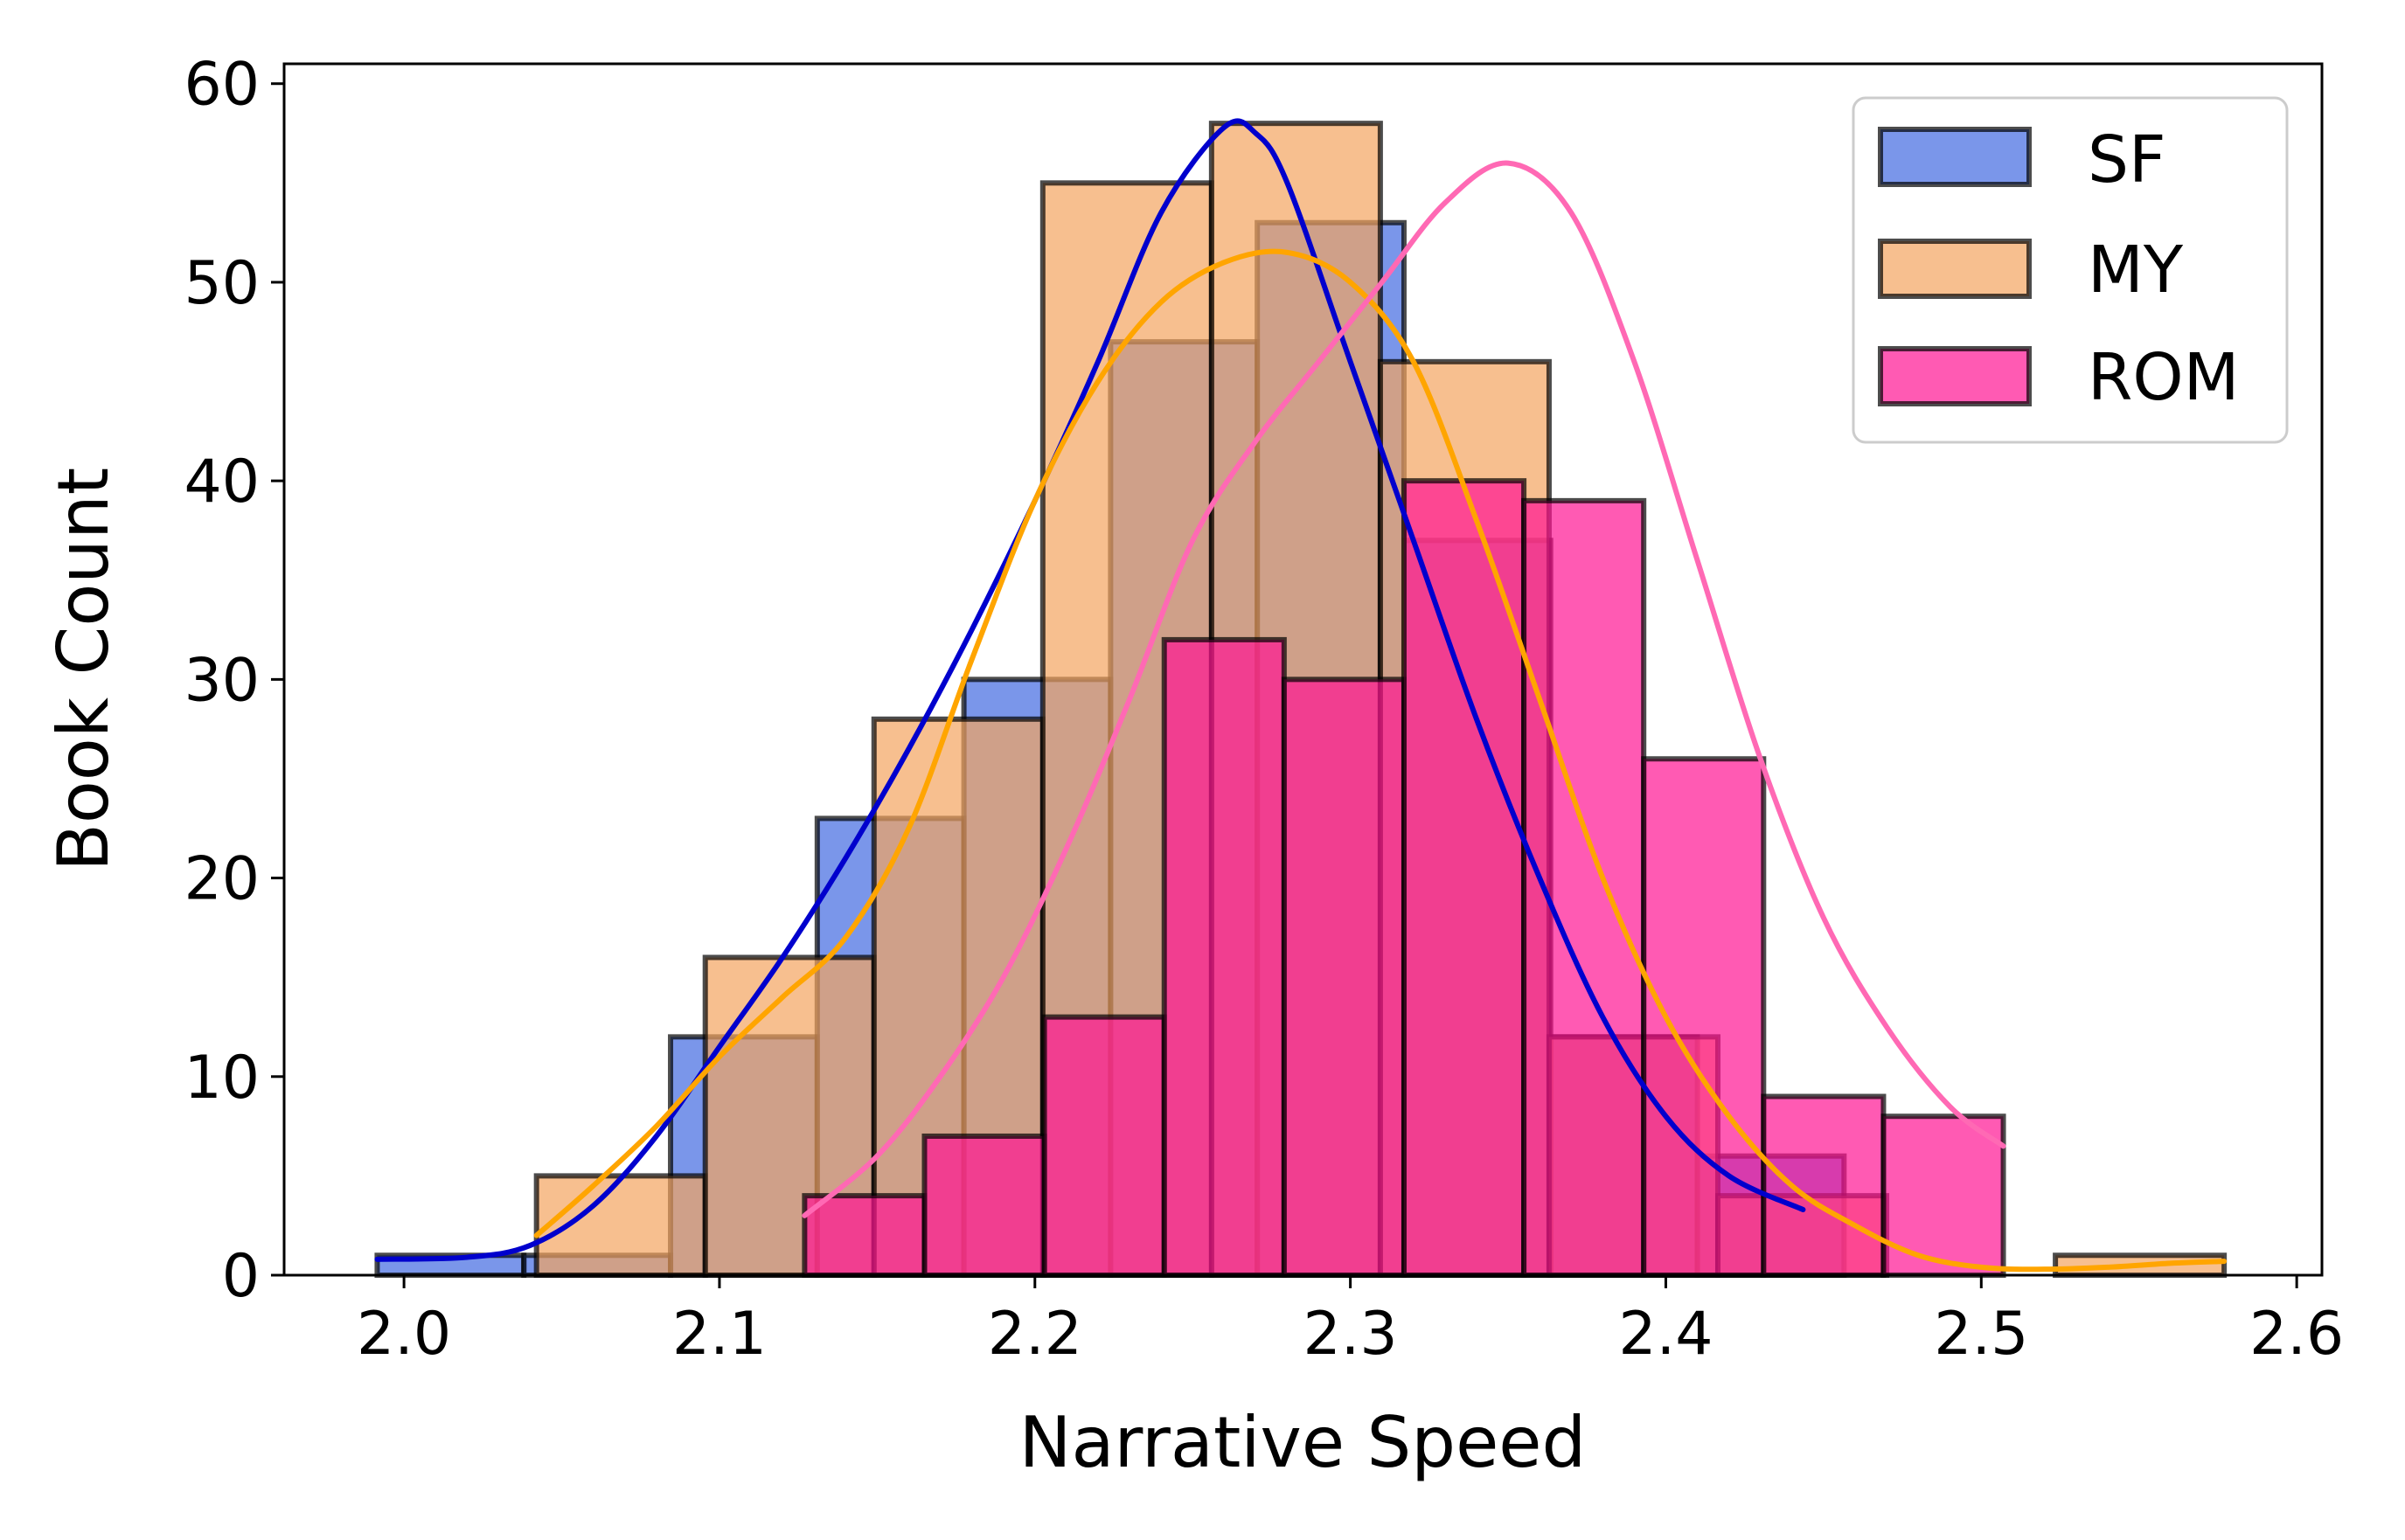  Describe the element at coordinates (241, 1276) in the screenshot. I see `y-tick-label: 0` at that location.